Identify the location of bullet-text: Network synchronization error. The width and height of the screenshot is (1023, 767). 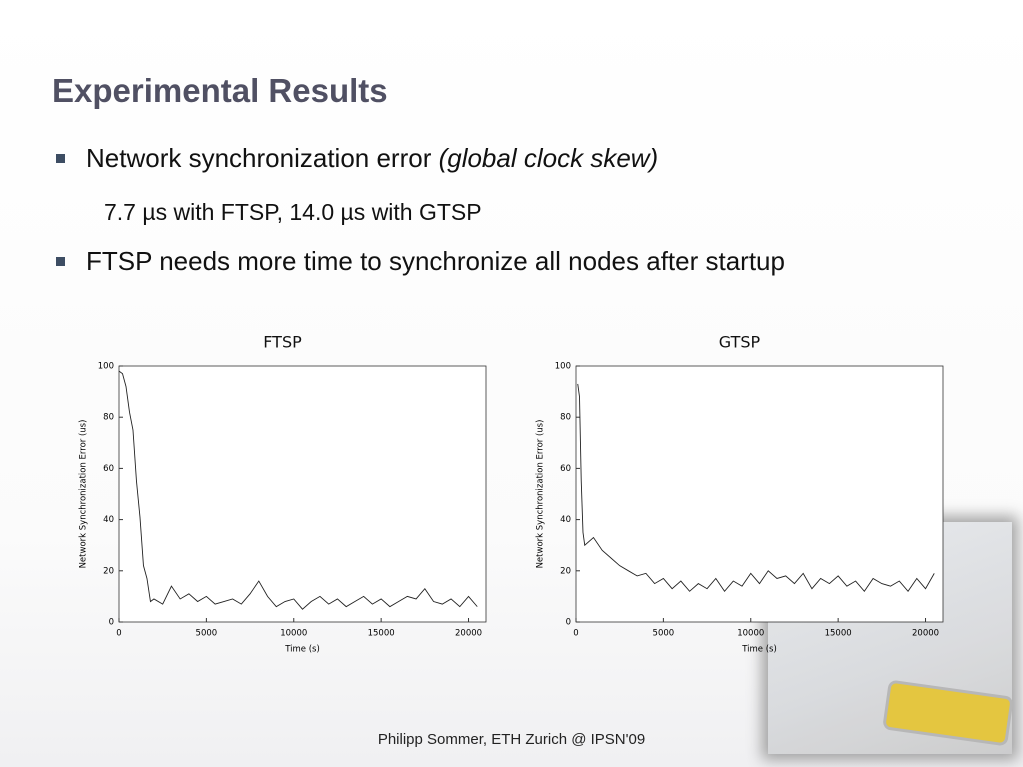
(262, 158).